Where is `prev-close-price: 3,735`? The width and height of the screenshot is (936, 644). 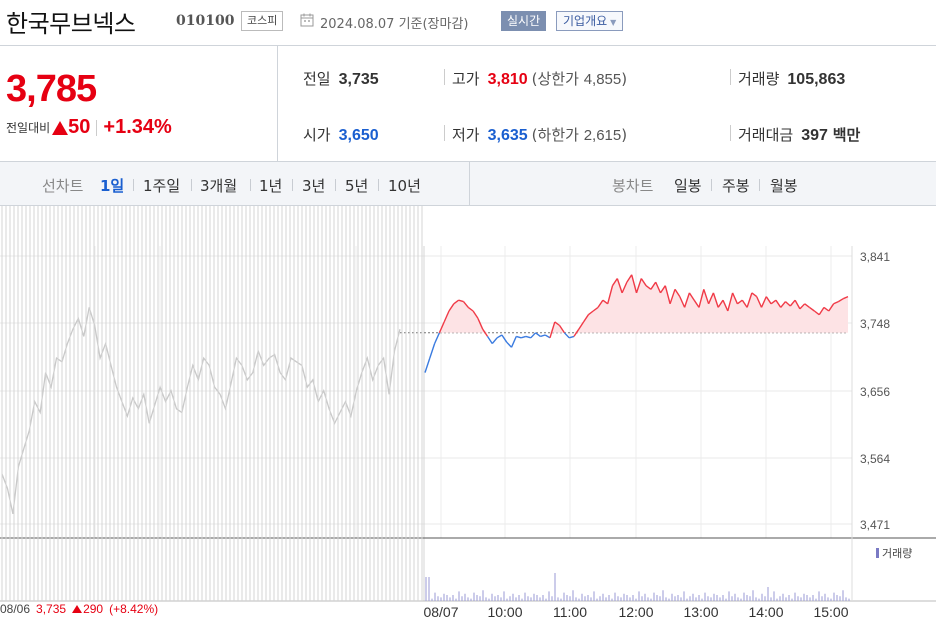
prev-close-price: 3,735 is located at coordinates (51, 609).